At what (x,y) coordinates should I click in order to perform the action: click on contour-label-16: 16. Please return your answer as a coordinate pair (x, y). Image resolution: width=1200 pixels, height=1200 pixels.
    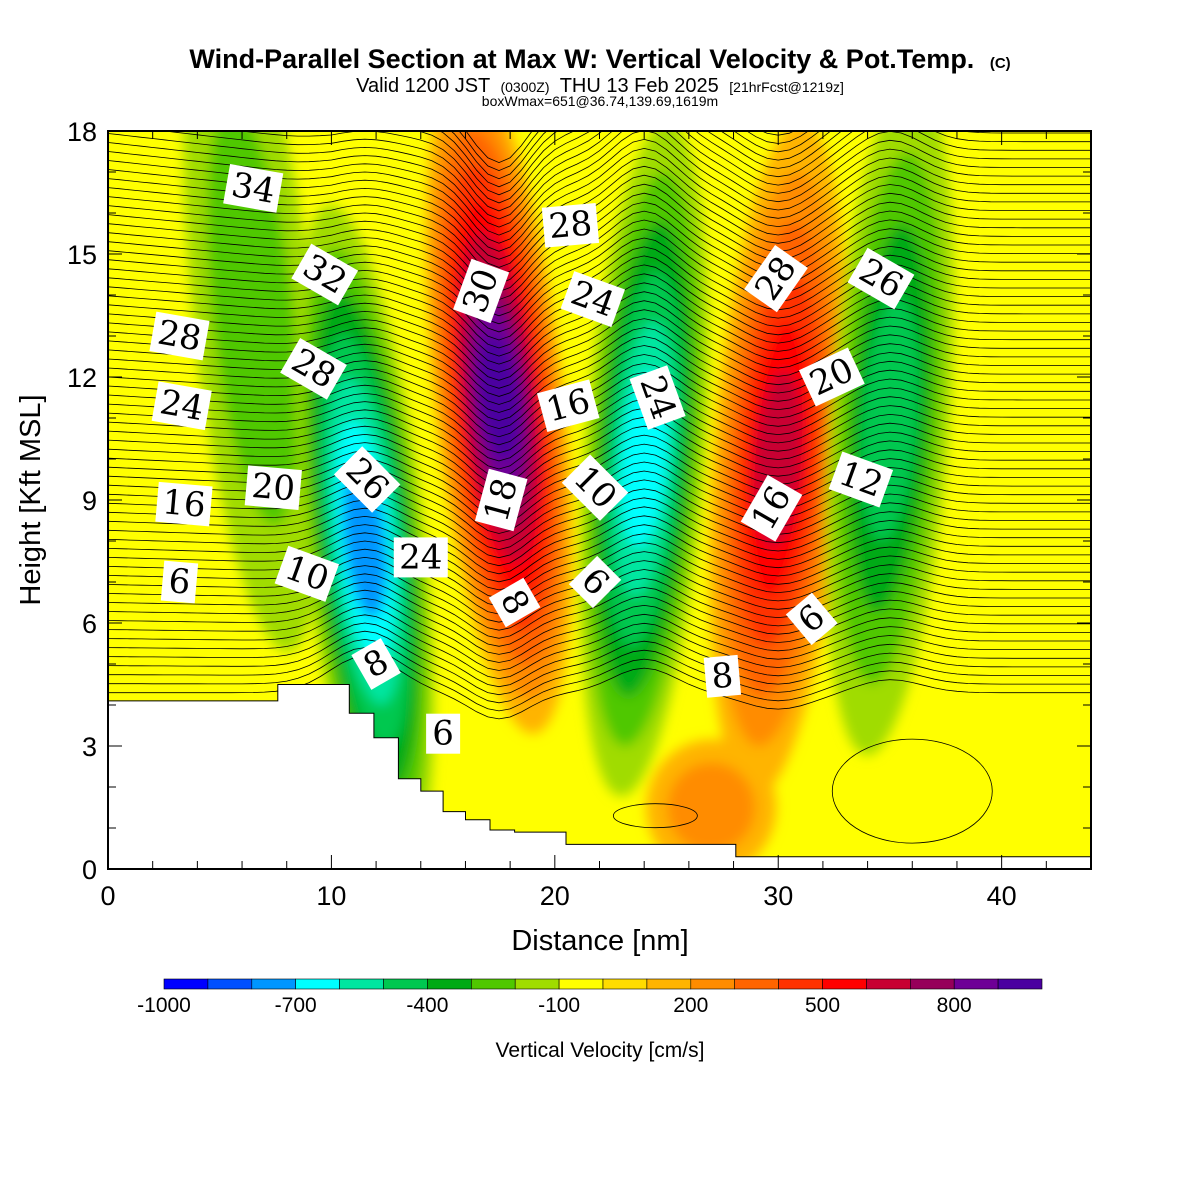
    Looking at the image, I should click on (568, 406).